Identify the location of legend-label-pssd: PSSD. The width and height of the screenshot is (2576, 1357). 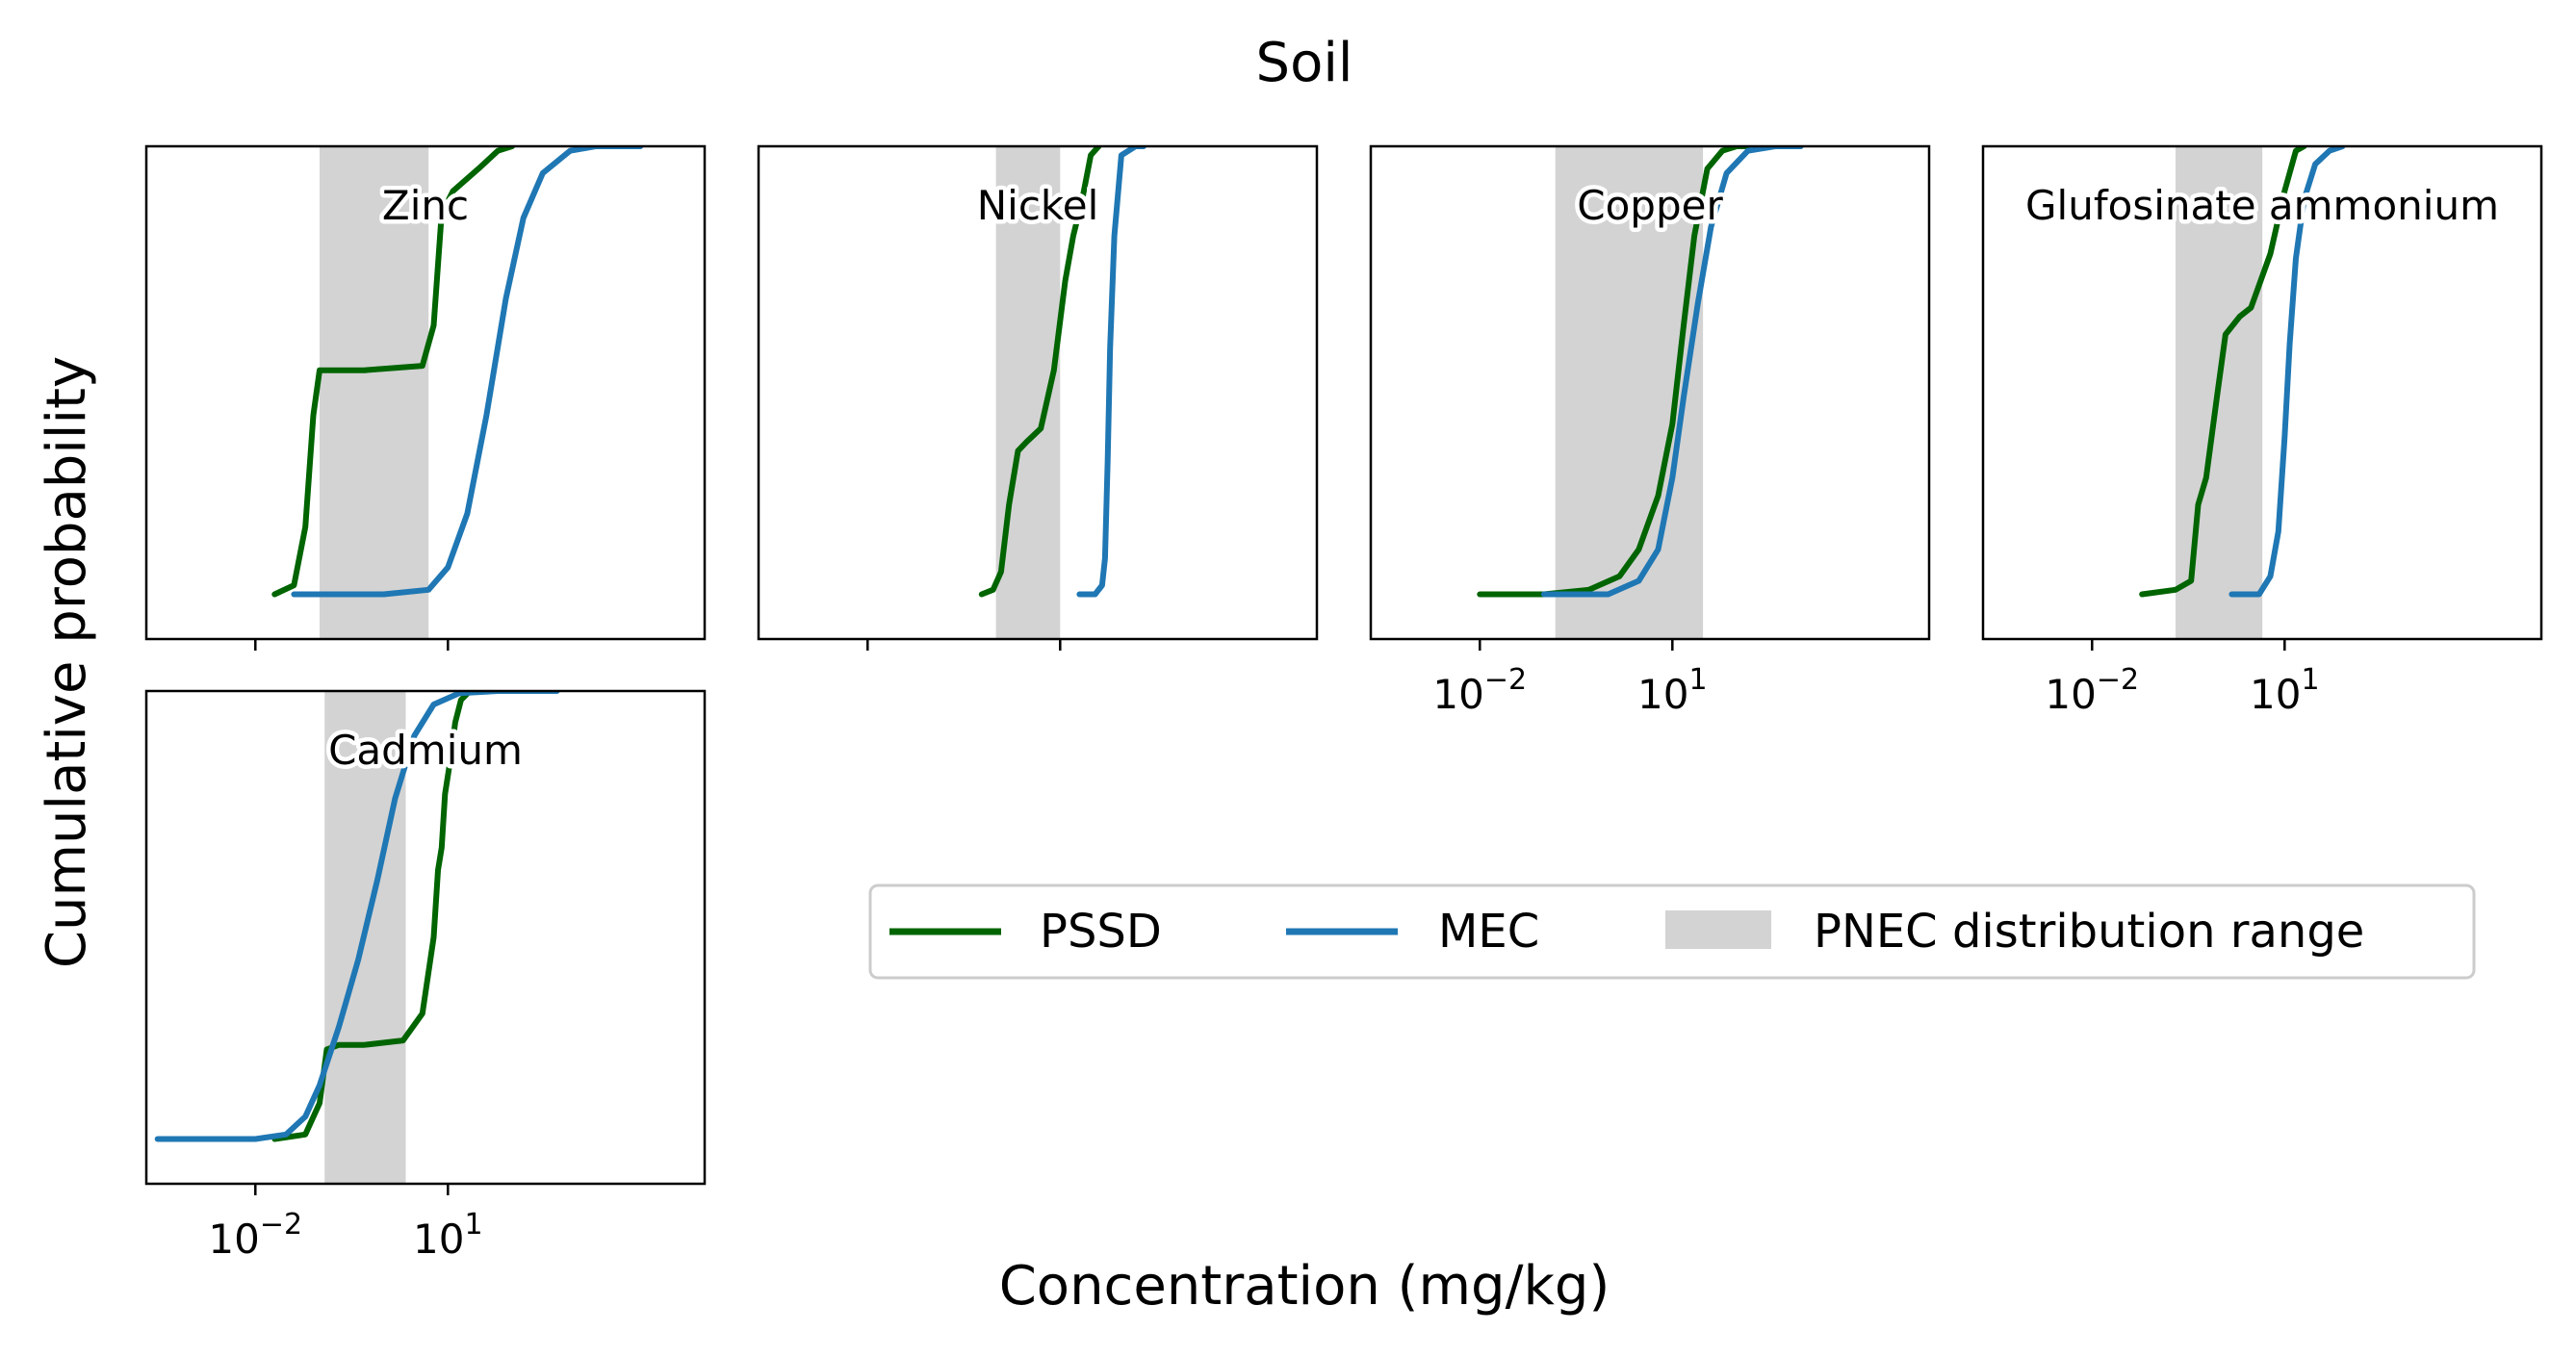
(1101, 932).